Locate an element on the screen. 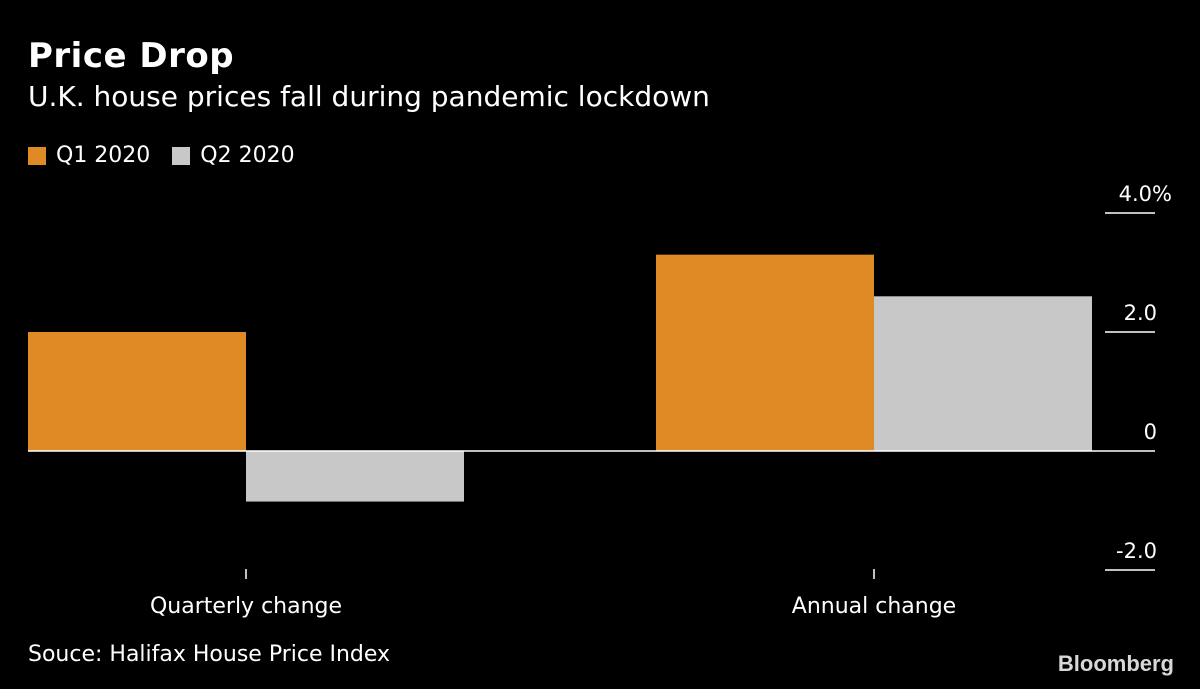 The height and width of the screenshot is (689, 1200). chart-title: Price Drop is located at coordinates (131, 56).